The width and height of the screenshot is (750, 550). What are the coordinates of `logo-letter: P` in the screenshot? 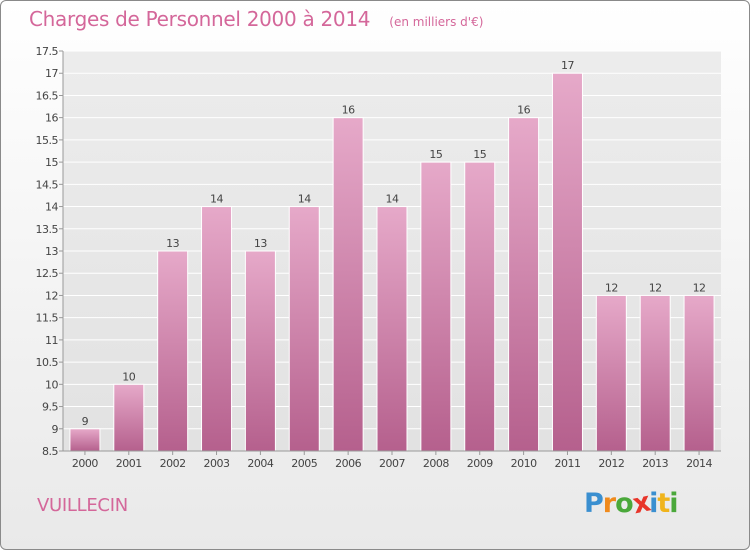 It's located at (594, 503).